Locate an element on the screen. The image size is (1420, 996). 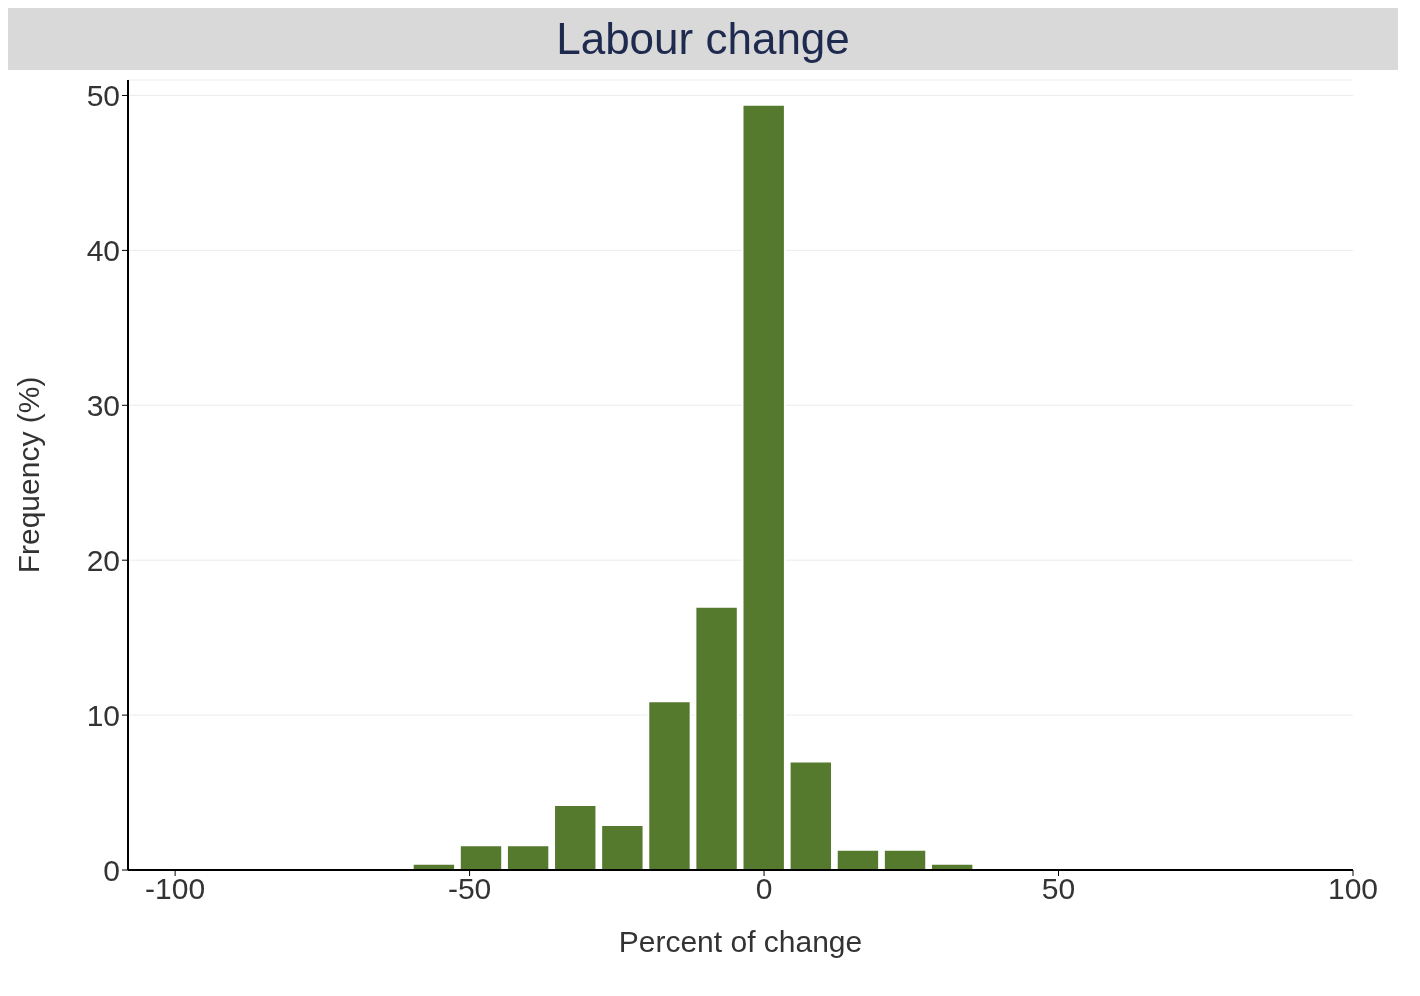
x-tick-label: -50 is located at coordinates (469, 889).